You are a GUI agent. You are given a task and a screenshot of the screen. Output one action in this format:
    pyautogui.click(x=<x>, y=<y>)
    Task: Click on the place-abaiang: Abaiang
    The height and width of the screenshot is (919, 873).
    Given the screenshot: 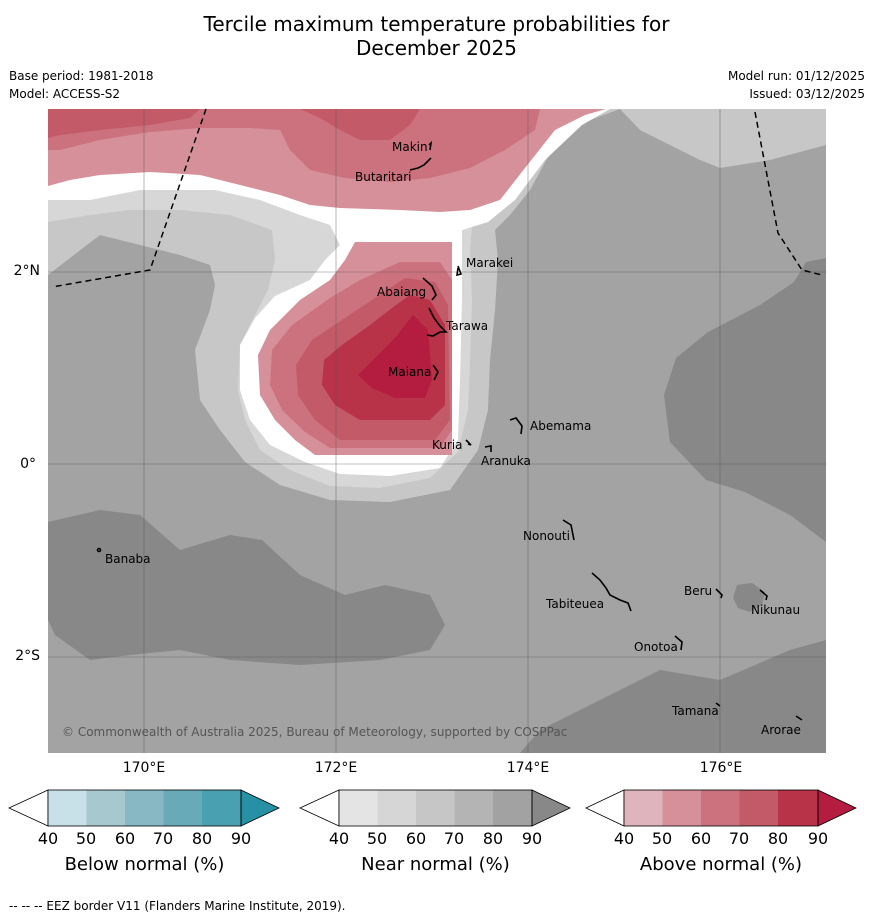 What is the action you would take?
    pyautogui.click(x=401, y=292)
    